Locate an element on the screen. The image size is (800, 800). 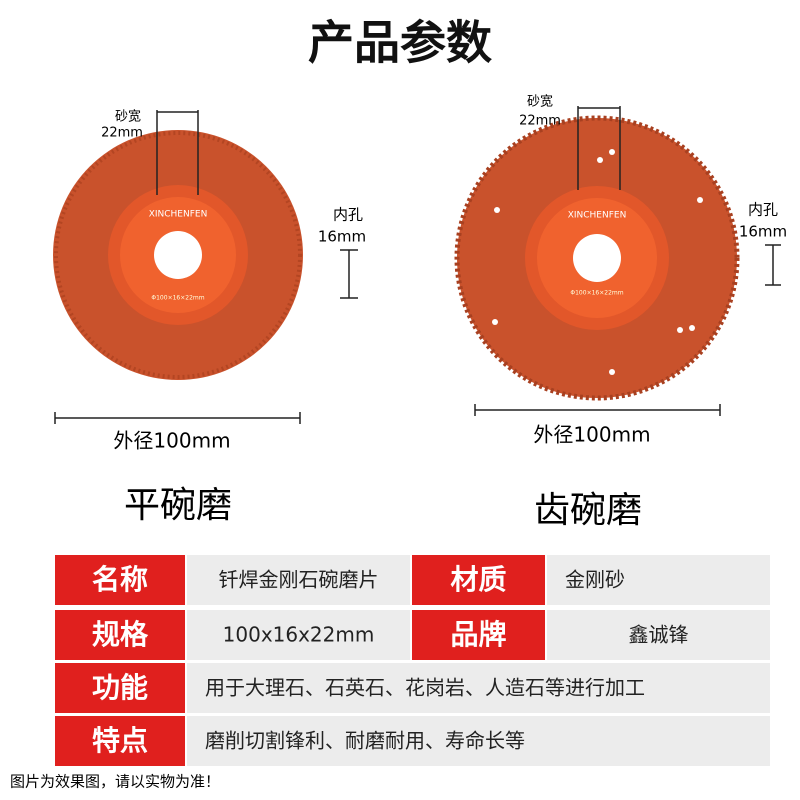
label-text: 特点 is located at coordinates (120, 740).